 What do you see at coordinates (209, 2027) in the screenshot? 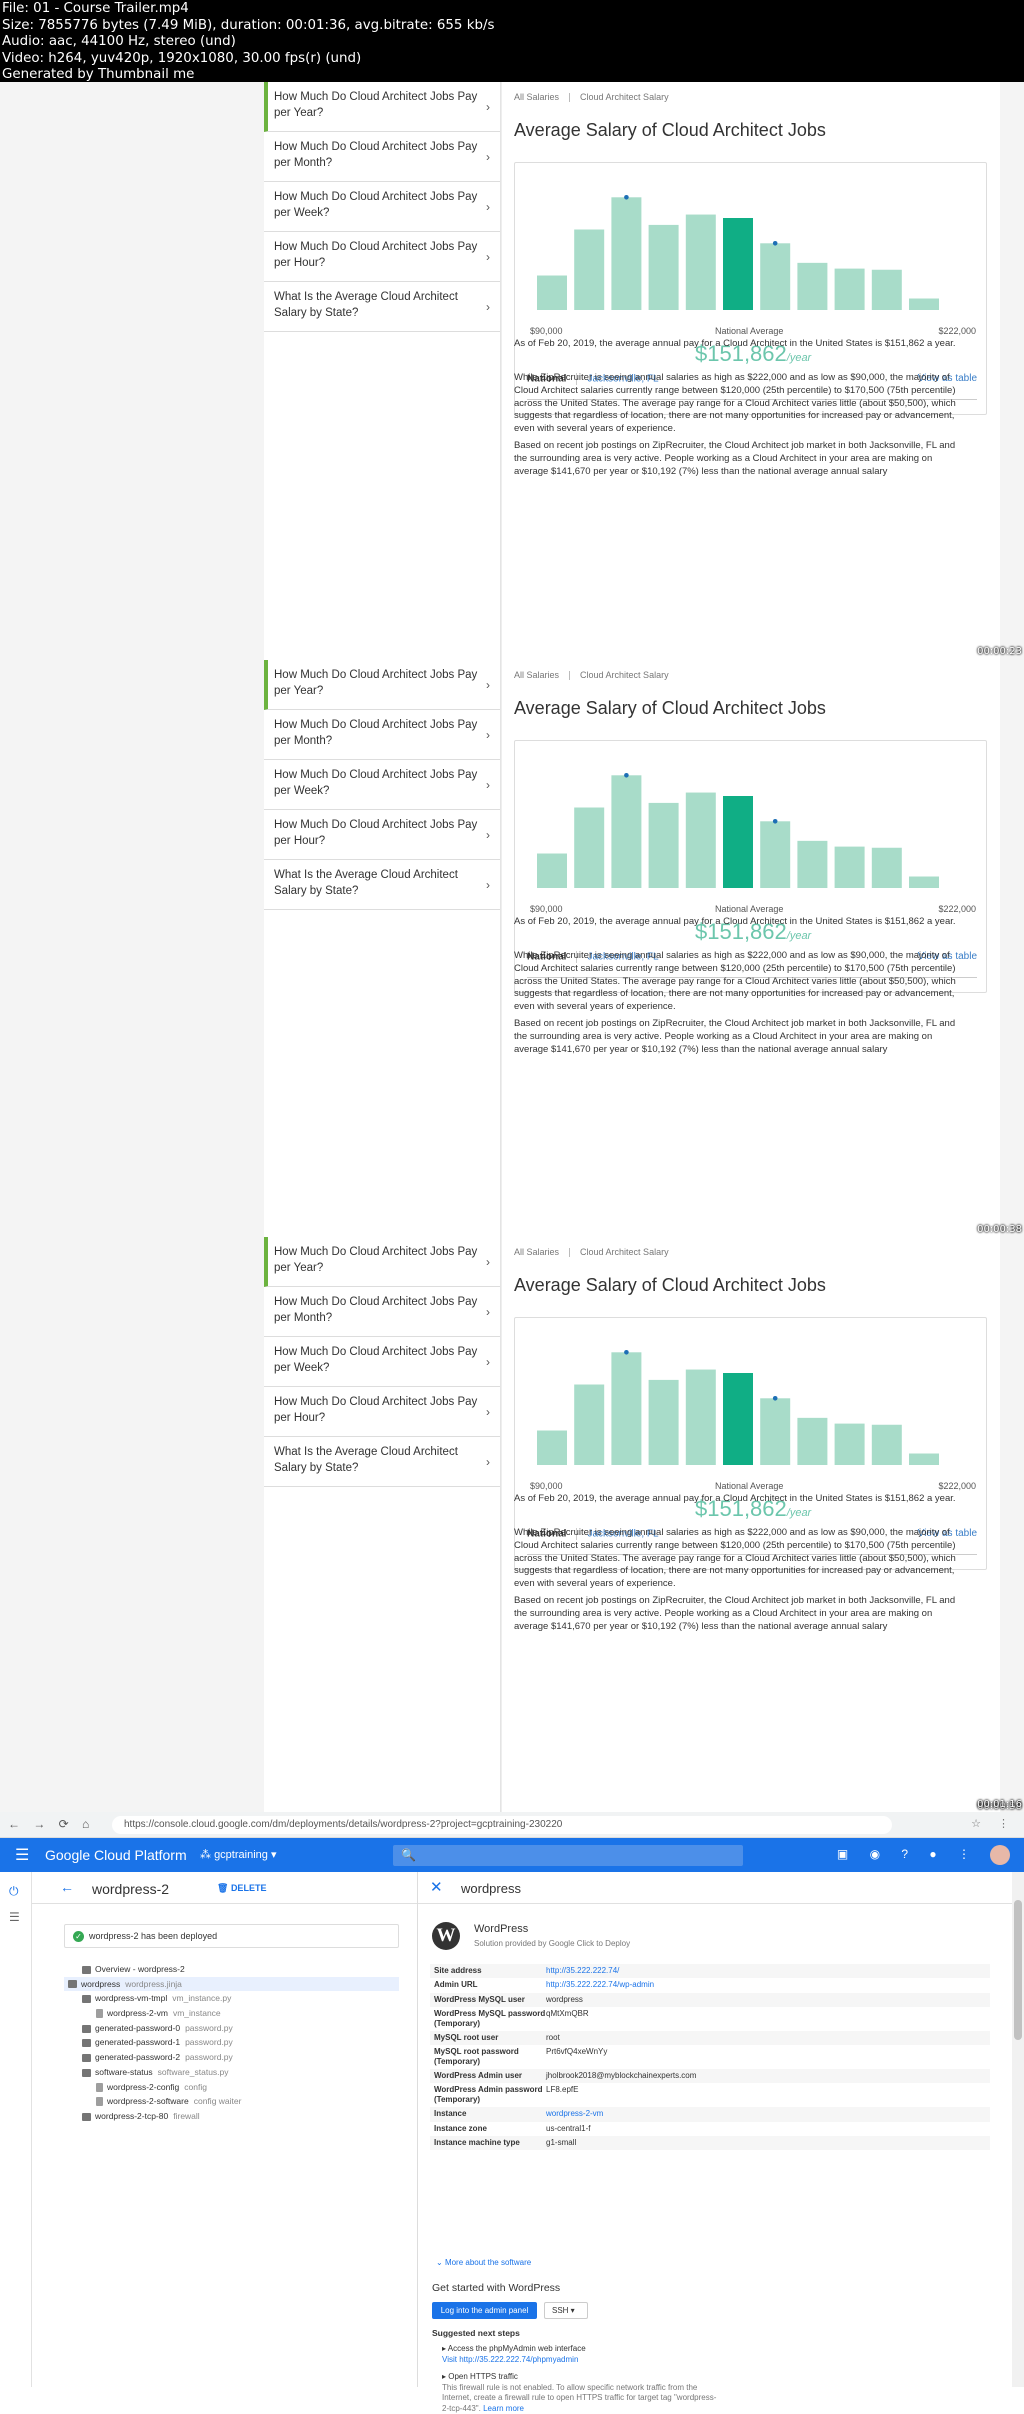
I see `tree-item-type: password.py` at bounding box center [209, 2027].